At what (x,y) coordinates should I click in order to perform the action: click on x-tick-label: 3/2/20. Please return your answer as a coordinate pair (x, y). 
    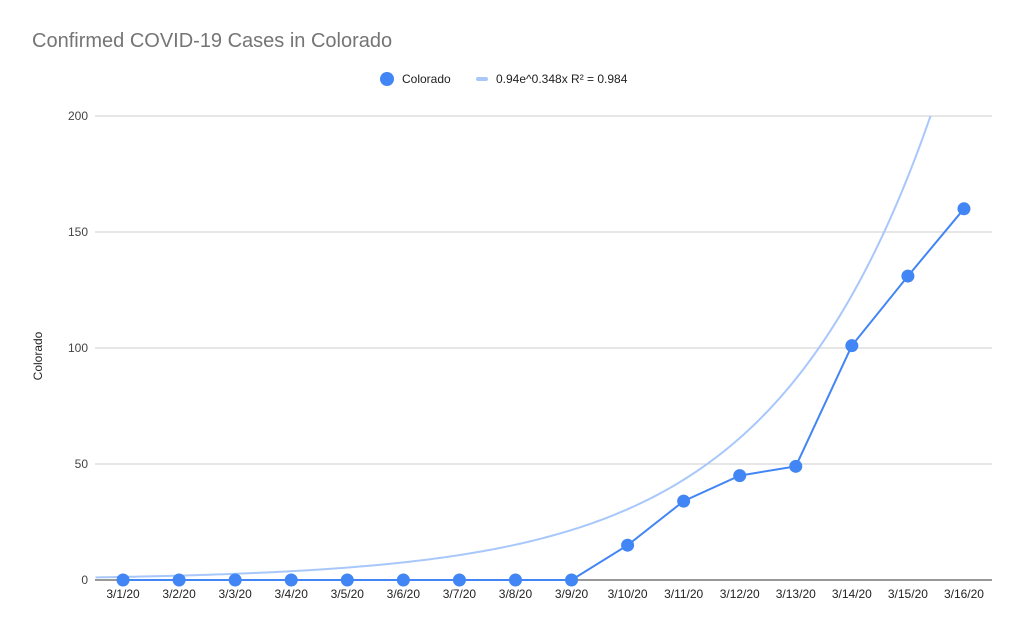
    Looking at the image, I should click on (179, 594).